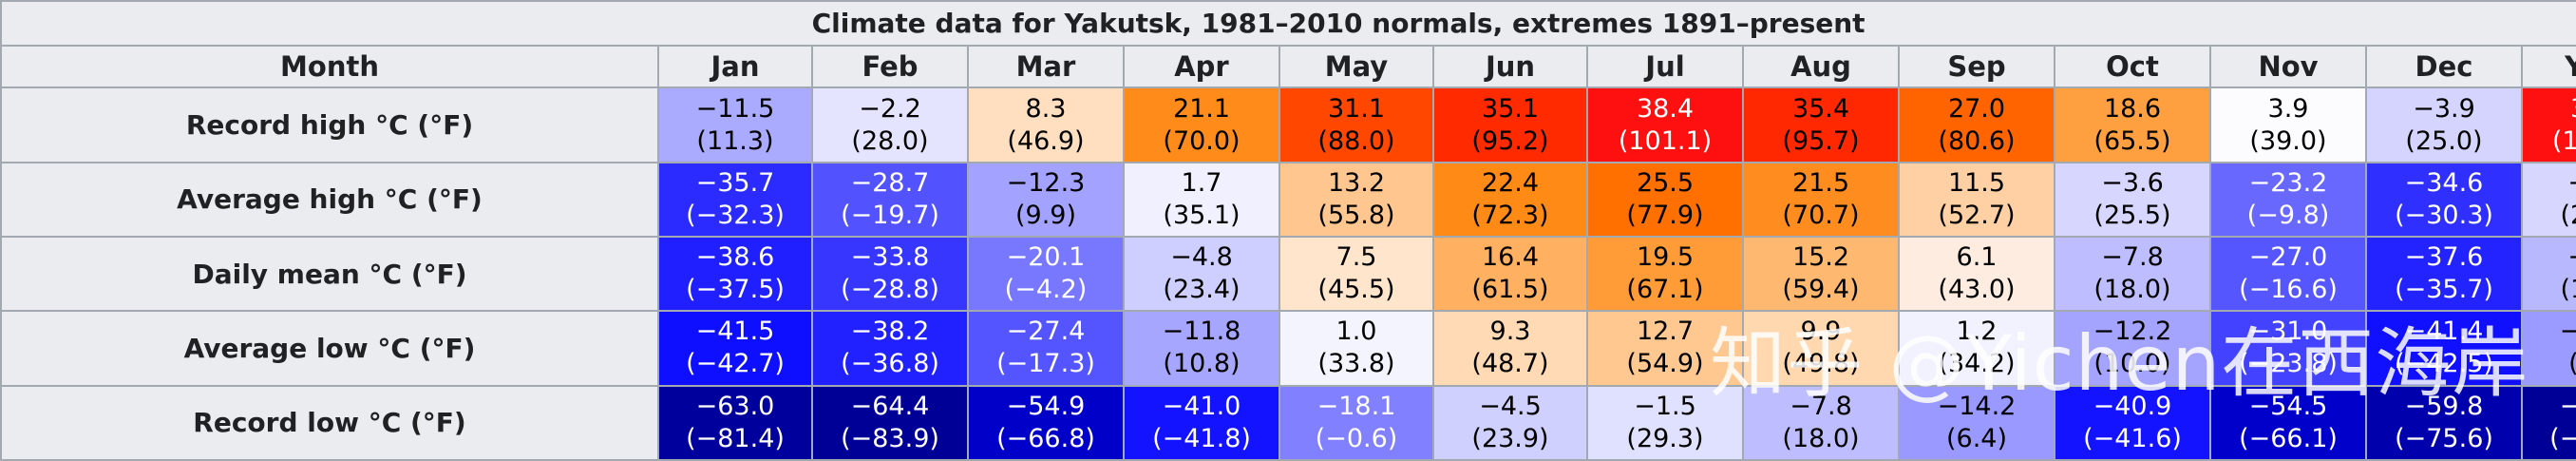 This screenshot has height=461, width=2576. I want to click on celsius-value: −1.5, so click(1665, 406).